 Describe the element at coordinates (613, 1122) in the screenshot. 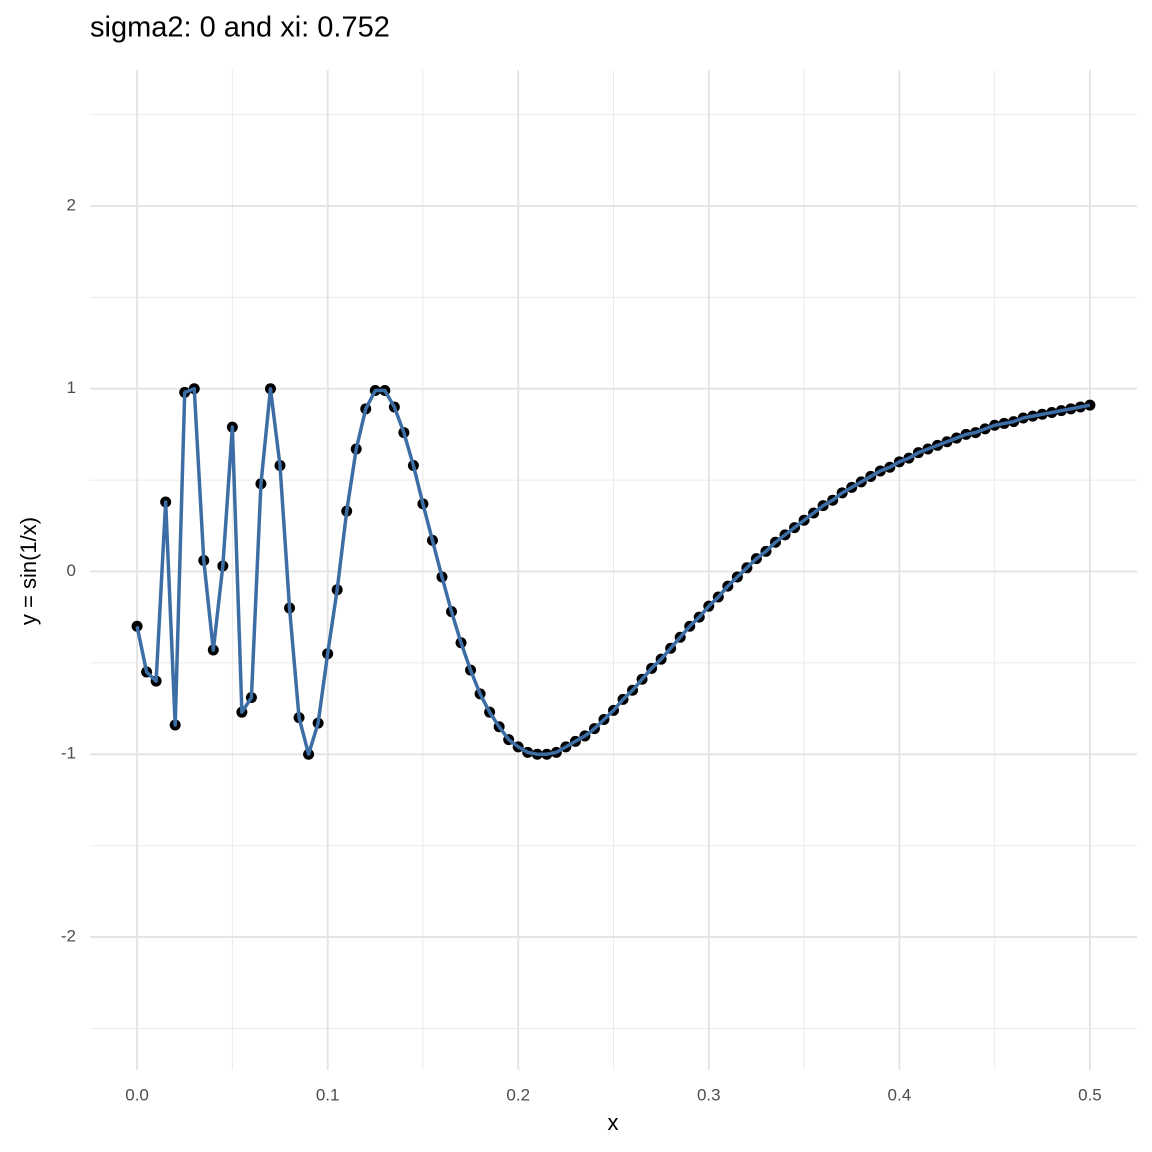

I see `x-axis-title: x` at that location.